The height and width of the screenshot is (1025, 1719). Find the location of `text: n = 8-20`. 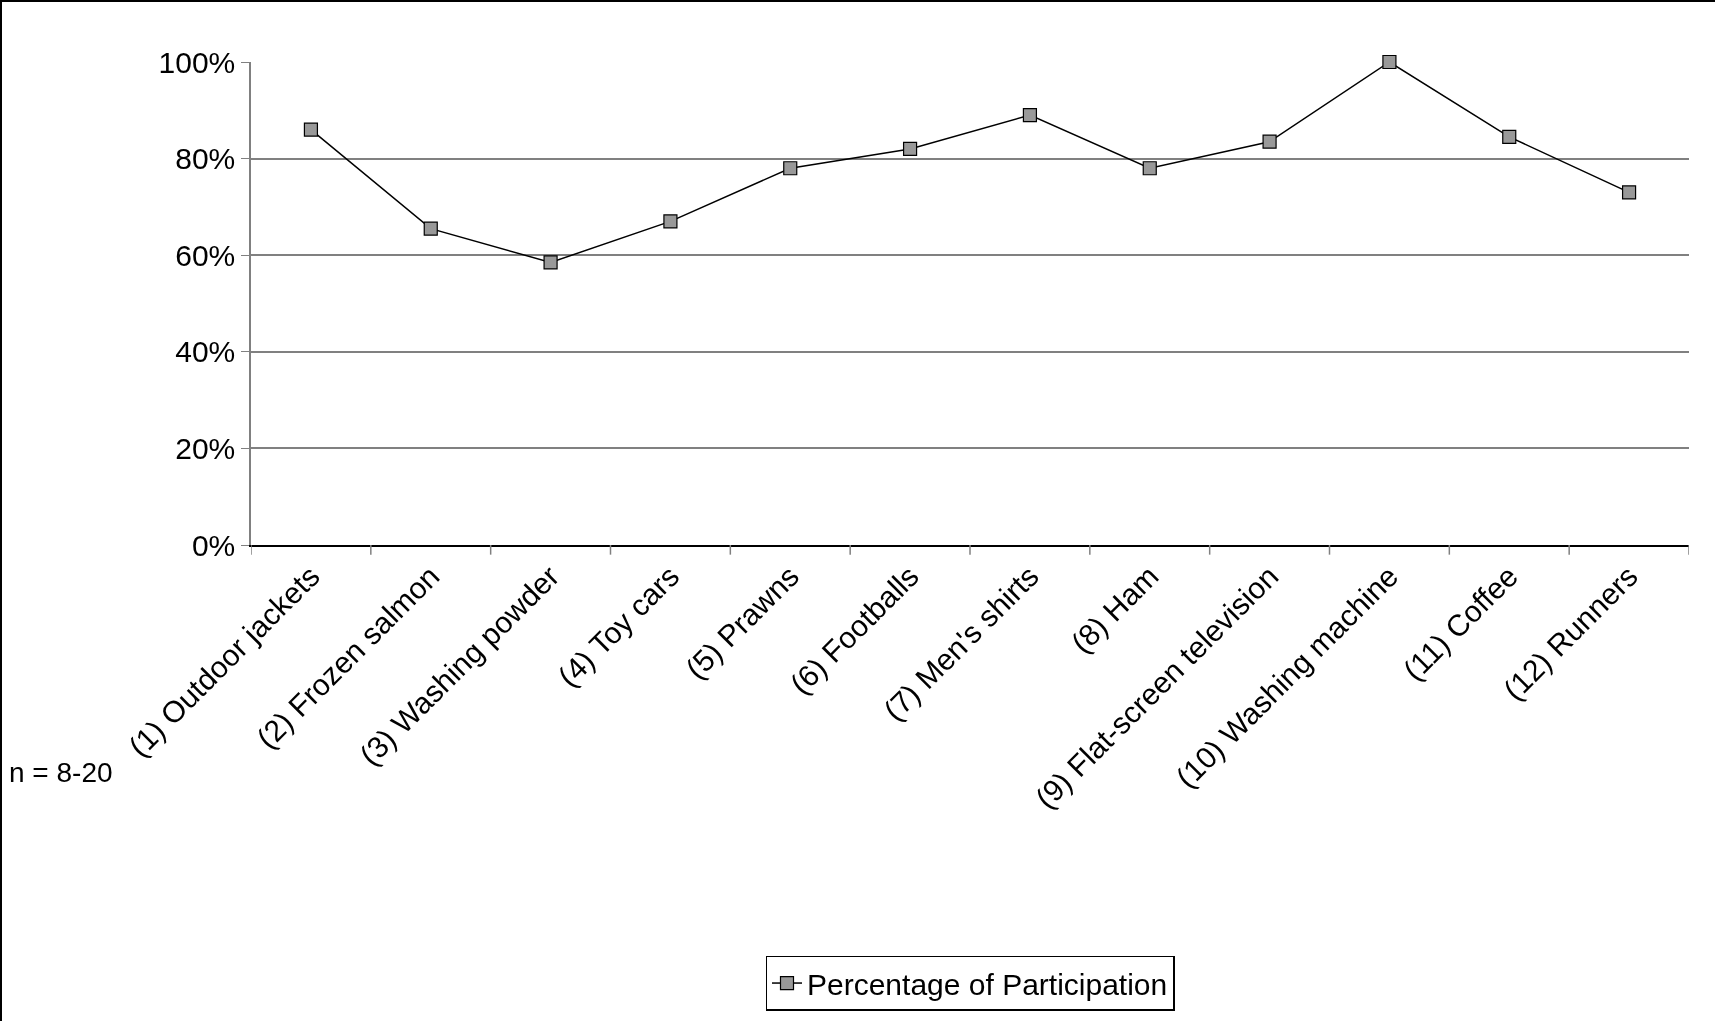

text: n = 8-20 is located at coordinates (61, 772).